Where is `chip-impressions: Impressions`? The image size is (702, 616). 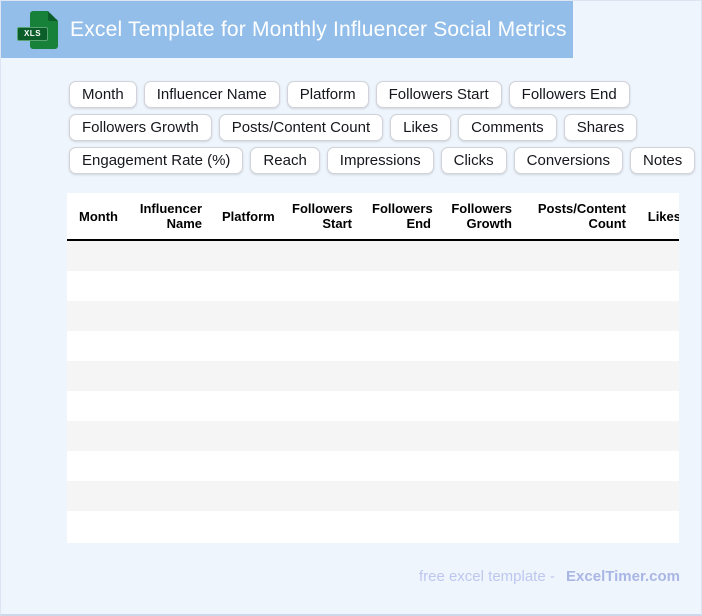
chip-impressions: Impressions is located at coordinates (380, 160).